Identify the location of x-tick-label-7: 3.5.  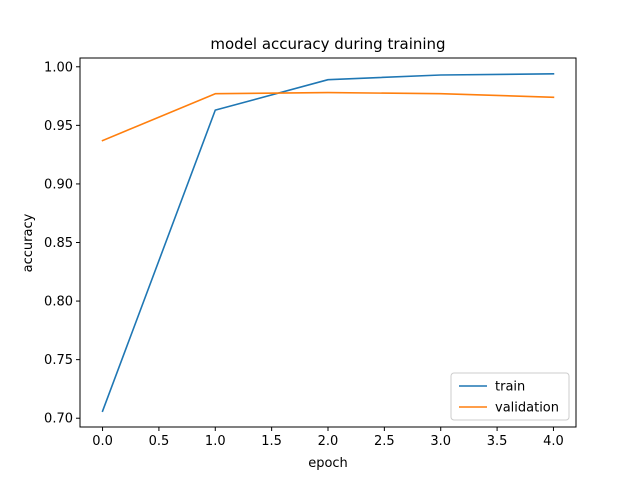
(497, 441).